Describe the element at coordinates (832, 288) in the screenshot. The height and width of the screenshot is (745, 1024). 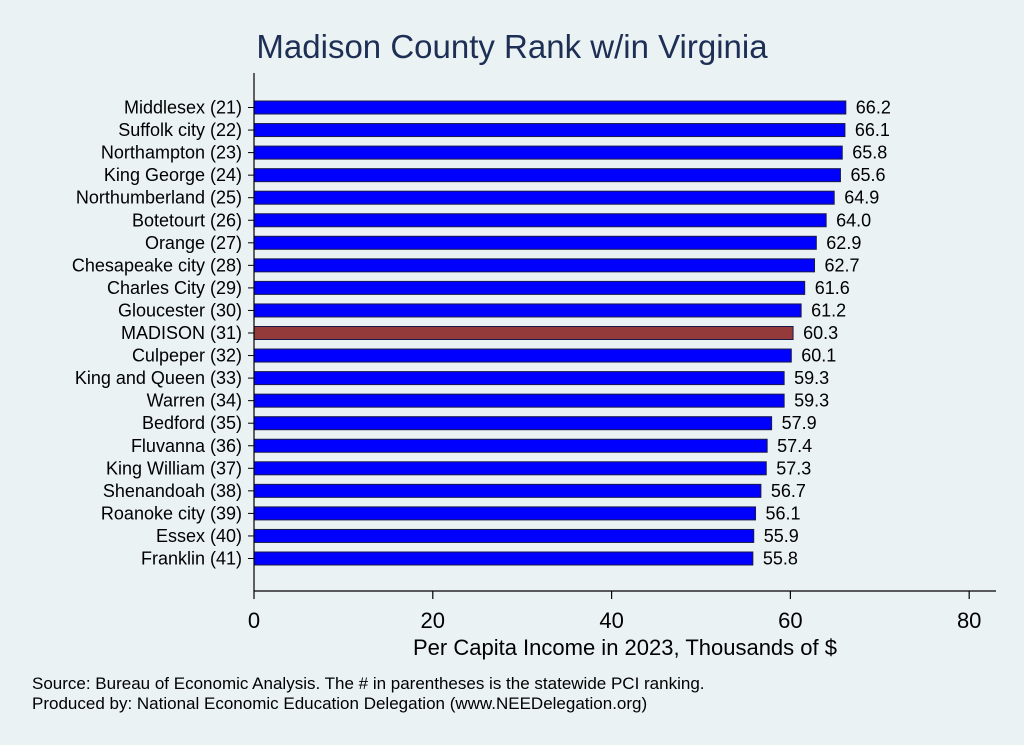
I see `data-label: 61.6` at that location.